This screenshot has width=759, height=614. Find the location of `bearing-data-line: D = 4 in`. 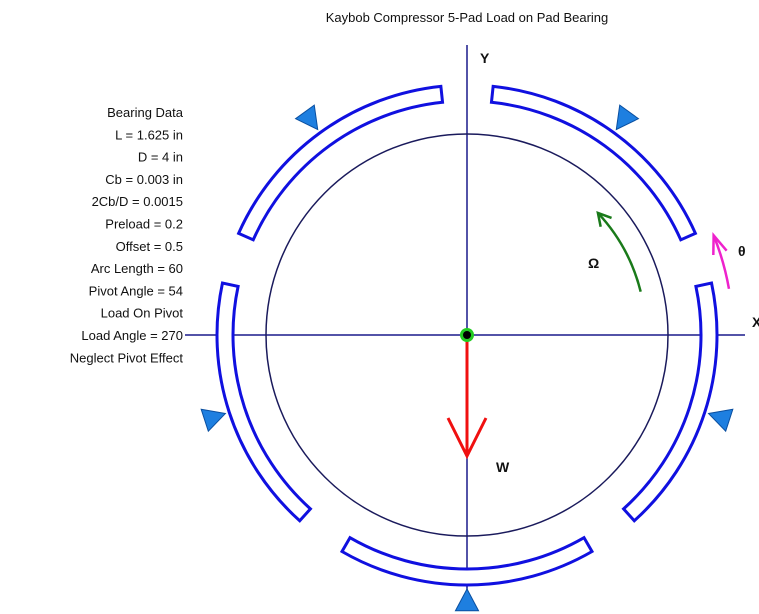

bearing-data-line: D = 4 in is located at coordinates (160, 157).